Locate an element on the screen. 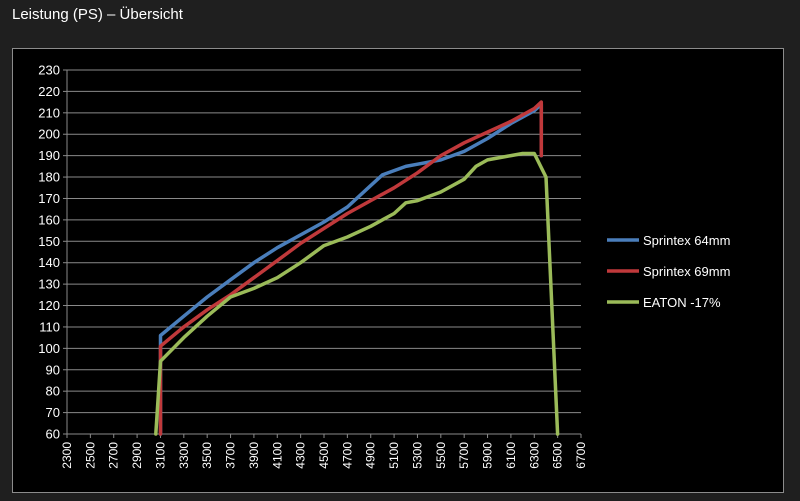 This screenshot has width=800, height=501. legend-label: Sprintex 64mm is located at coordinates (686, 240).